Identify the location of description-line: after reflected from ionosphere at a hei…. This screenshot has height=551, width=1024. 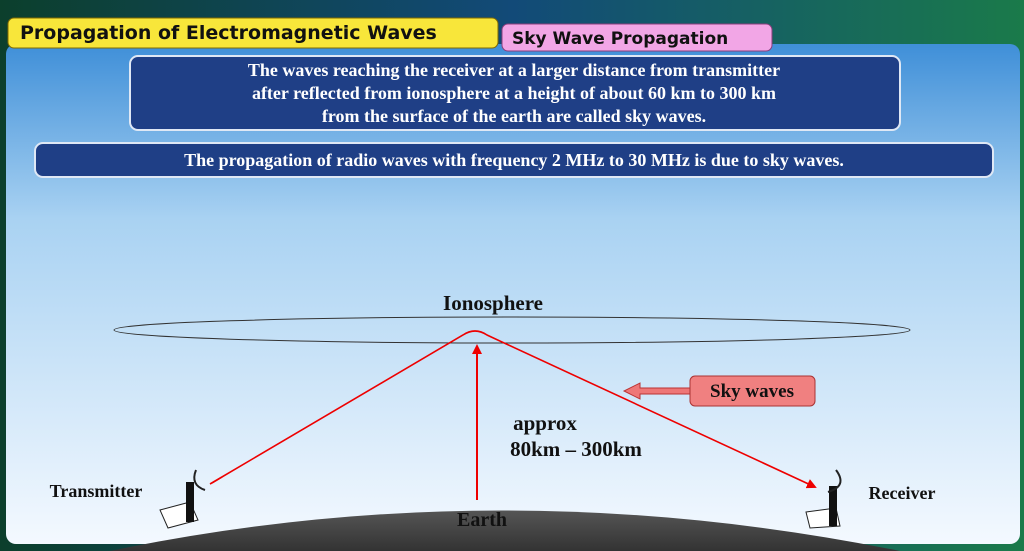
(514, 93).